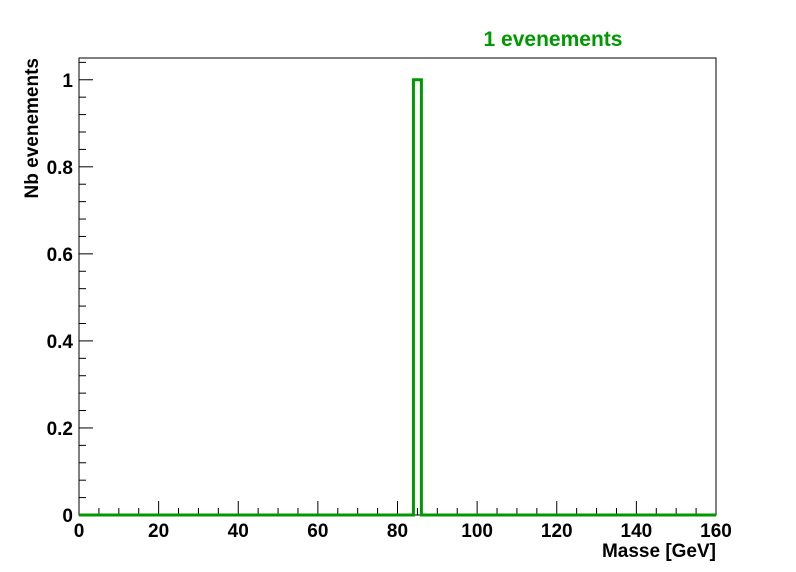 Image resolution: width=796 pixels, height=572 pixels. What do you see at coordinates (637, 531) in the screenshot?
I see `x-tick-label: 140` at bounding box center [637, 531].